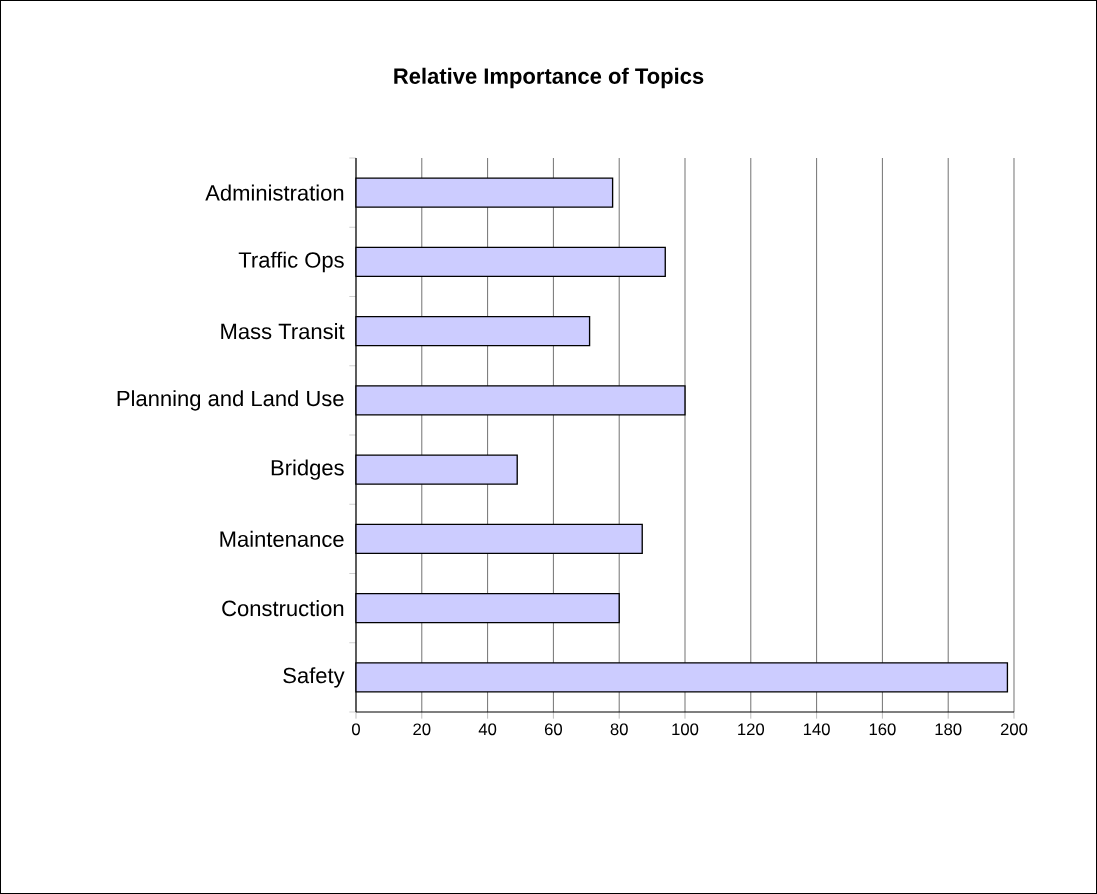  What do you see at coordinates (356, 729) in the screenshot?
I see `x-tick-label: 0` at bounding box center [356, 729].